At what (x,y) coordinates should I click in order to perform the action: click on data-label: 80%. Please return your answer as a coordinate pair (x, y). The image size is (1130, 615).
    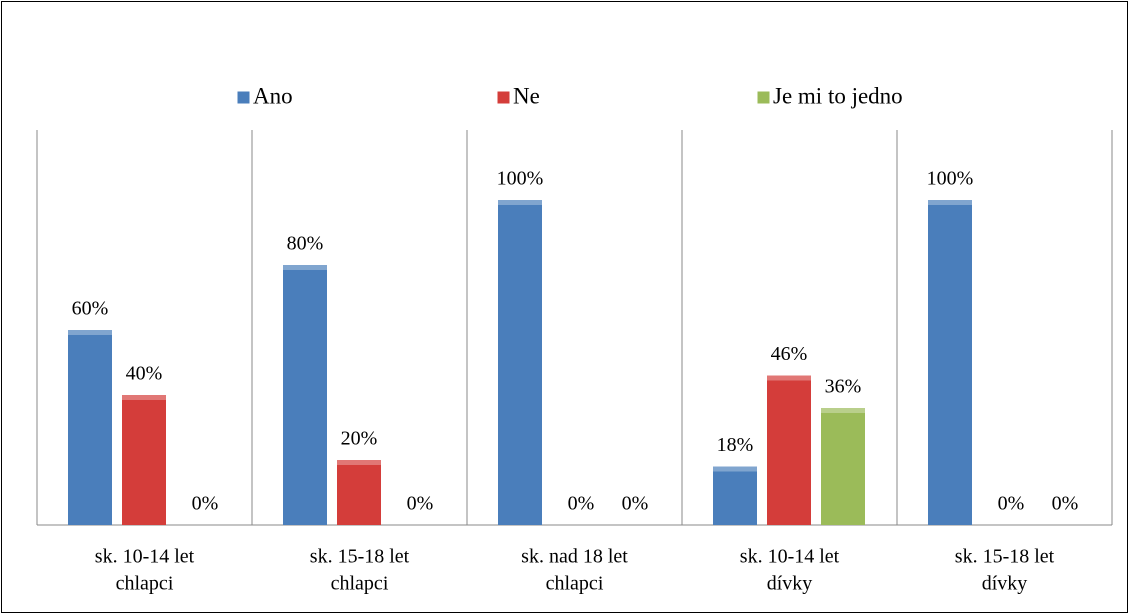
    Looking at the image, I should click on (305, 244).